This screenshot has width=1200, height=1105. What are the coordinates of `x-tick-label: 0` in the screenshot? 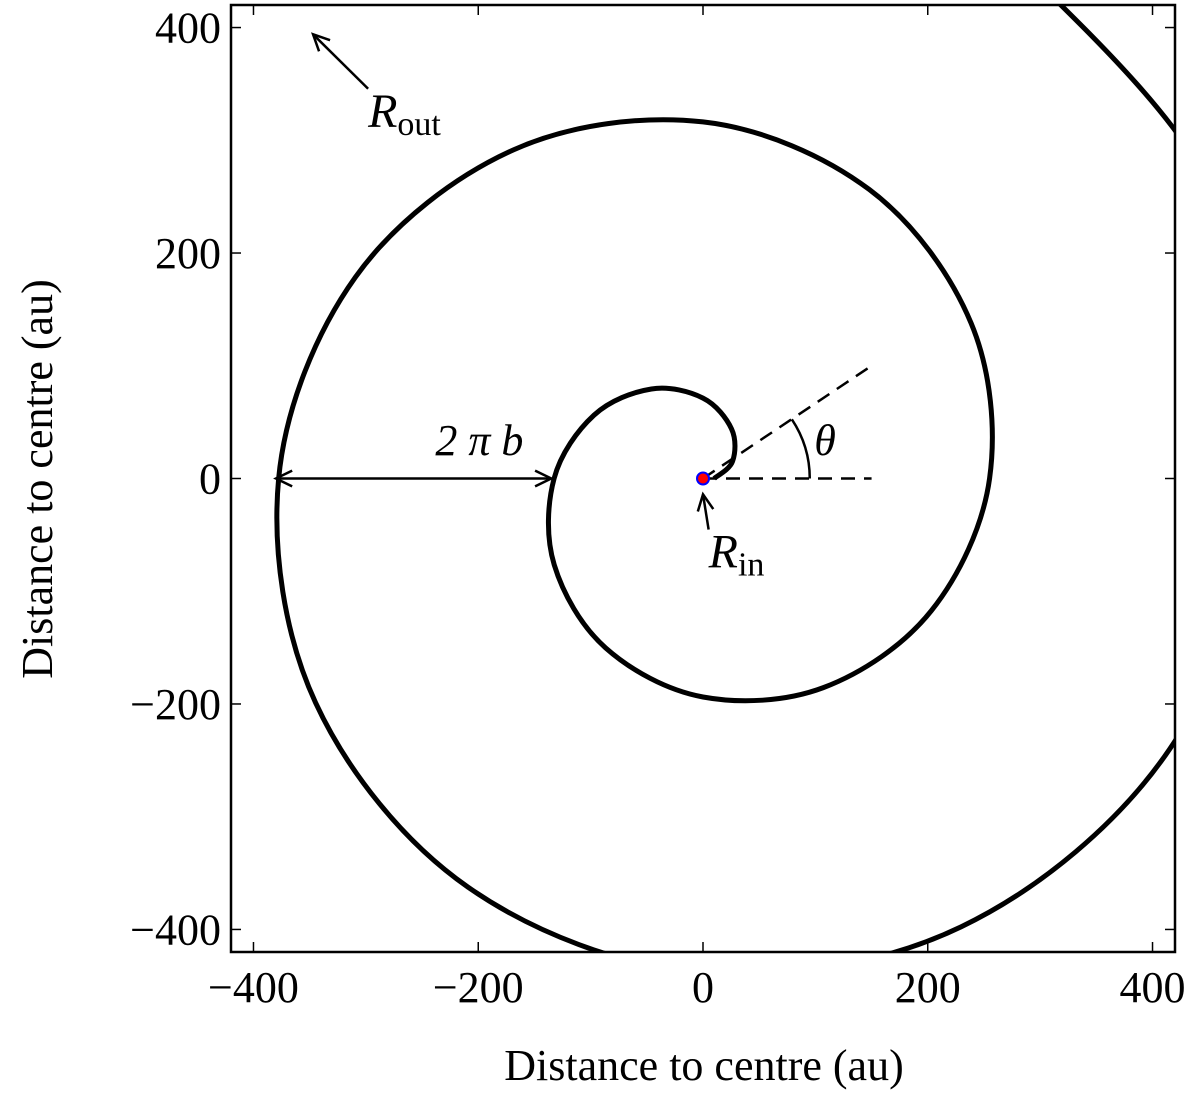 It's located at (703, 987).